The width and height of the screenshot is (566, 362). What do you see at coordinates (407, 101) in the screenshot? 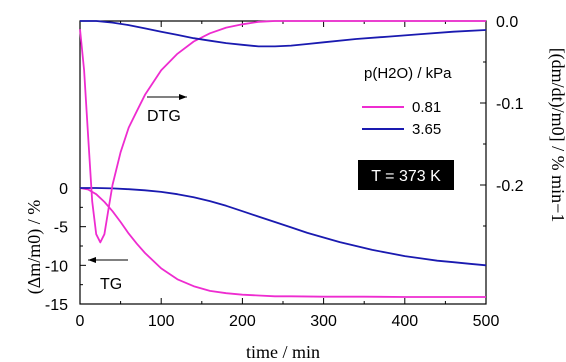
I see `legend: p(H2O) / kPa 0.81 3.65` at bounding box center [407, 101].